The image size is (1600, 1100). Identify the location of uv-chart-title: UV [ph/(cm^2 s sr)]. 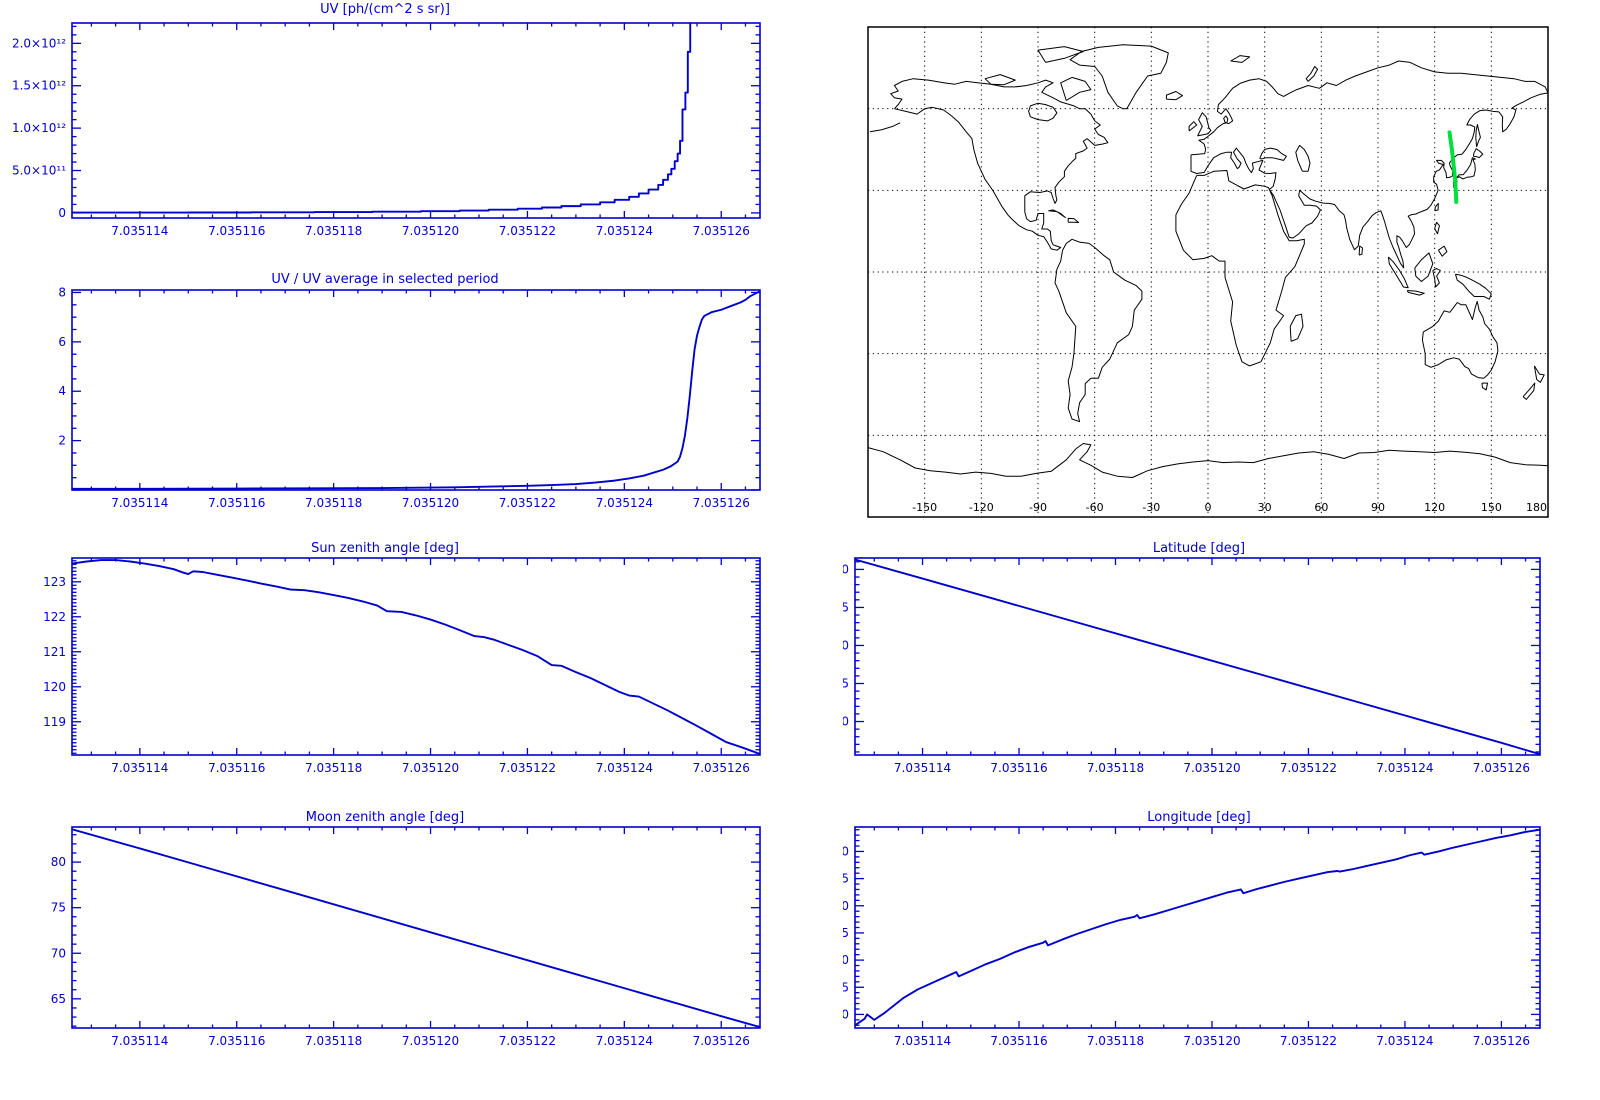
(385, 9).